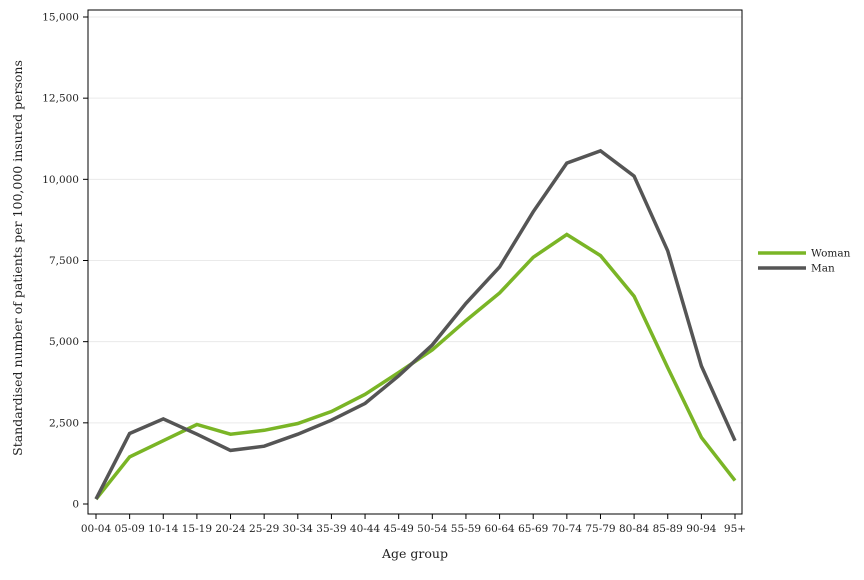  I want to click on x-tick-label: 45-49, so click(399, 529).